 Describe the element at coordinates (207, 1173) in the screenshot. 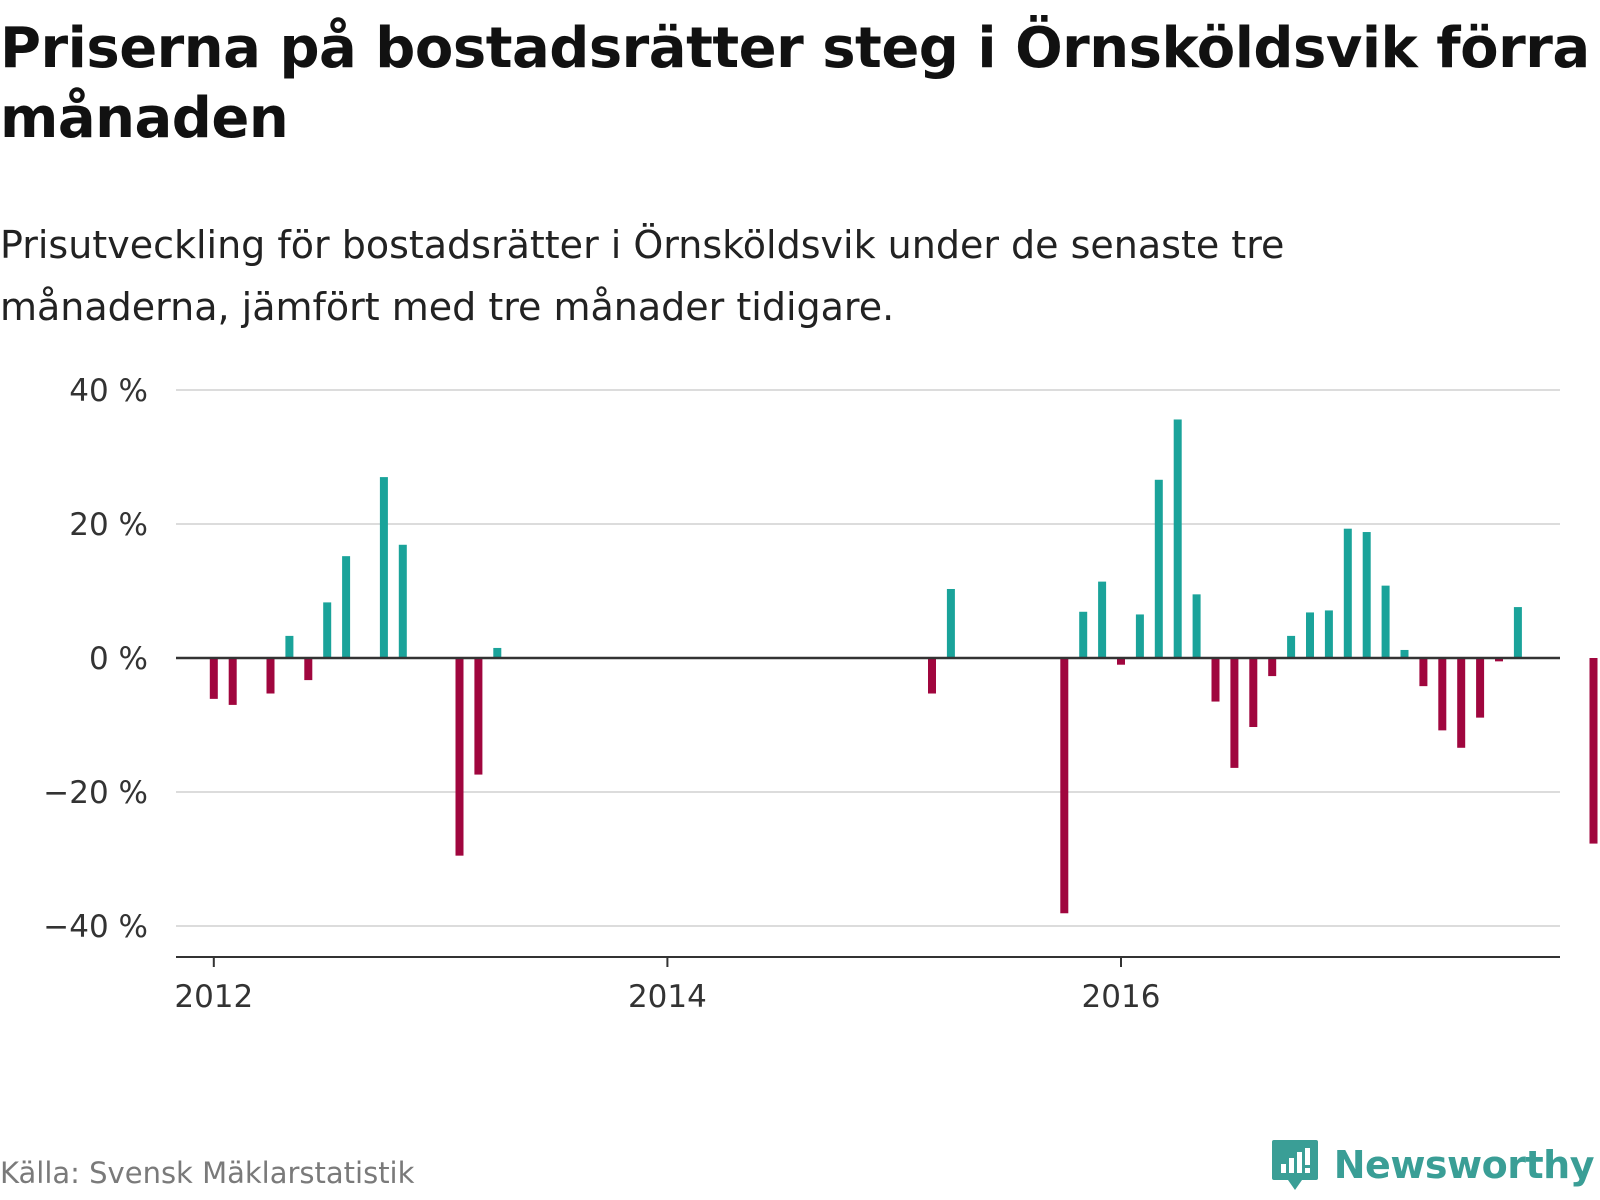

I see `source-note: Källa: Svensk Mäklarstatistik` at that location.